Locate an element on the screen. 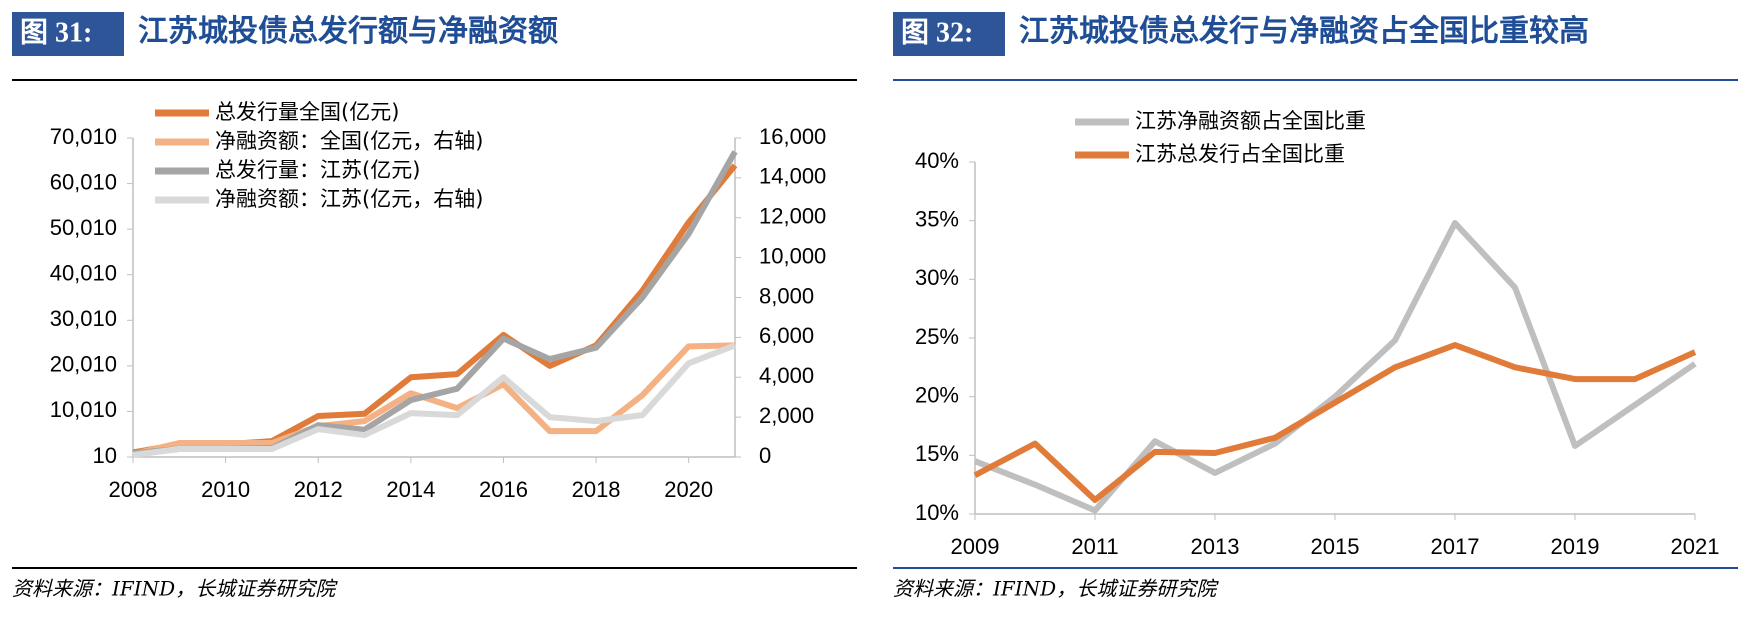 The height and width of the screenshot is (620, 1752). y-tick-label: 40,010 is located at coordinates (83, 273).